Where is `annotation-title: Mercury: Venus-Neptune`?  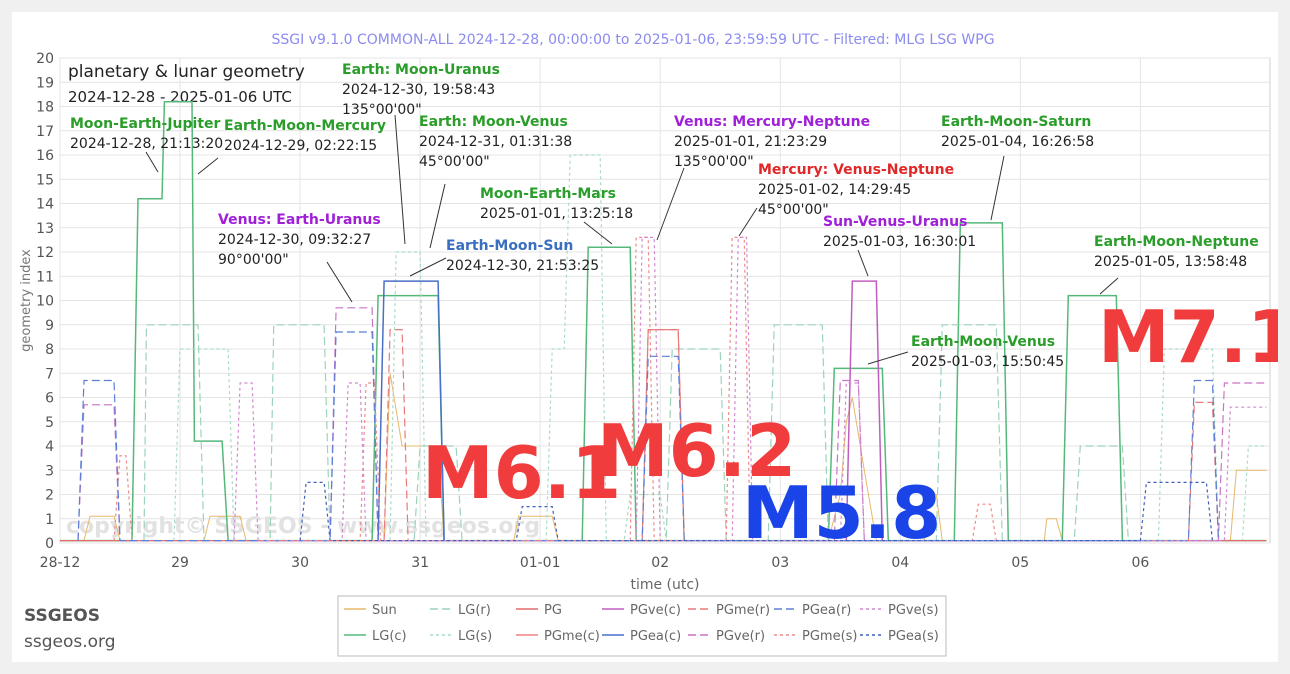 annotation-title: Mercury: Venus-Neptune is located at coordinates (856, 170).